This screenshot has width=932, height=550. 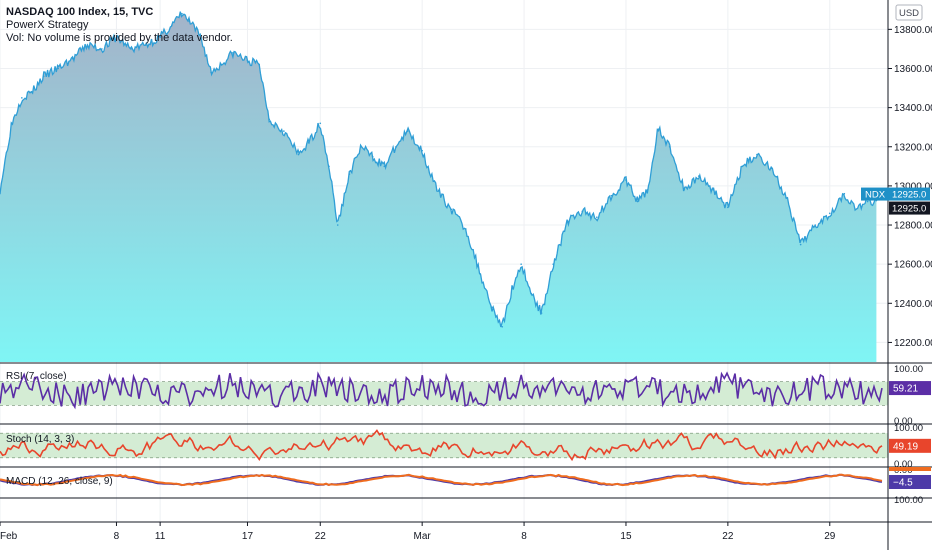 I want to click on currency-badge-box, so click(x=909, y=12).